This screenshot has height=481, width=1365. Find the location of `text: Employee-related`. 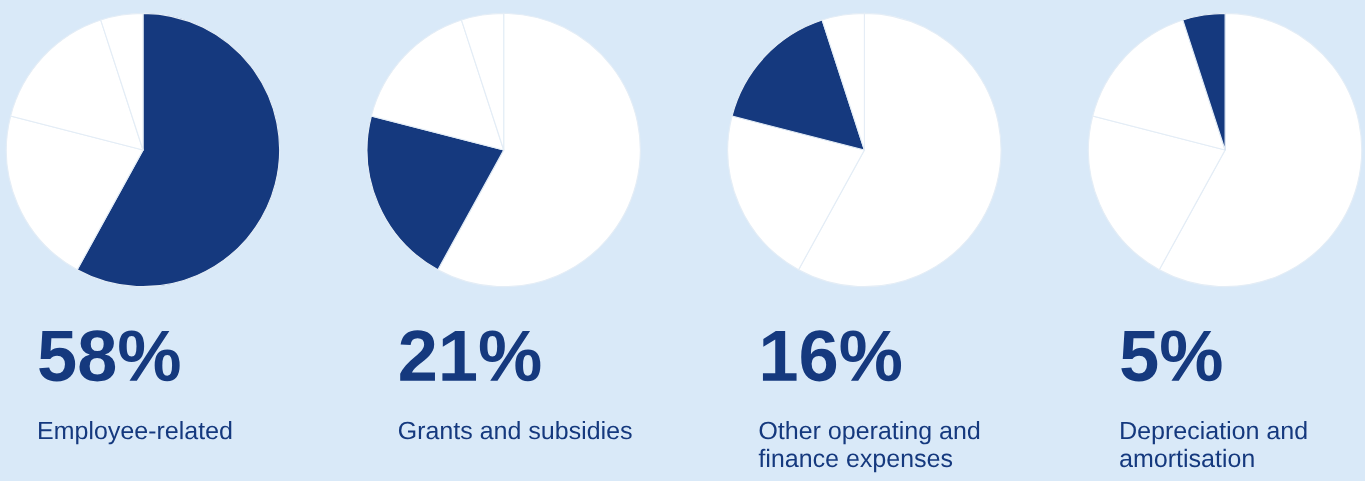

text: Employee-related is located at coordinates (135, 433).